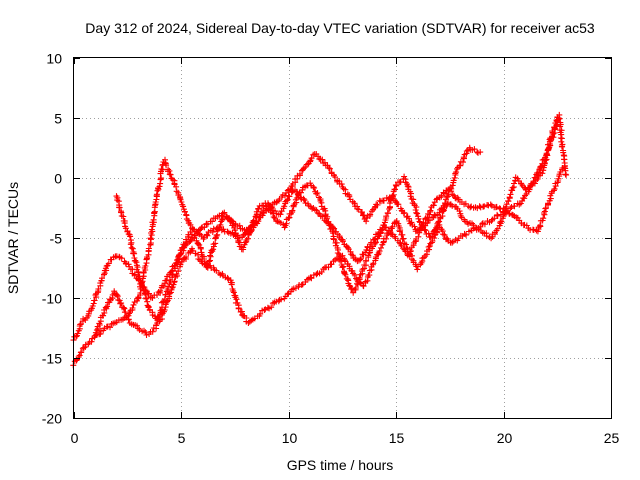 This screenshot has width=640, height=480. I want to click on x-tick-label: 15, so click(397, 438).